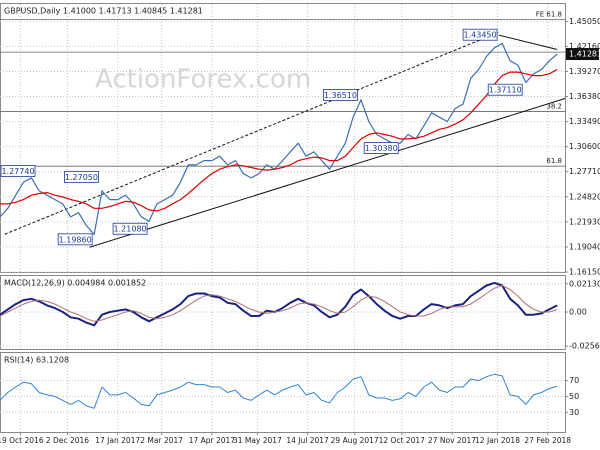  I want to click on level-label: 61.8, so click(554, 161).